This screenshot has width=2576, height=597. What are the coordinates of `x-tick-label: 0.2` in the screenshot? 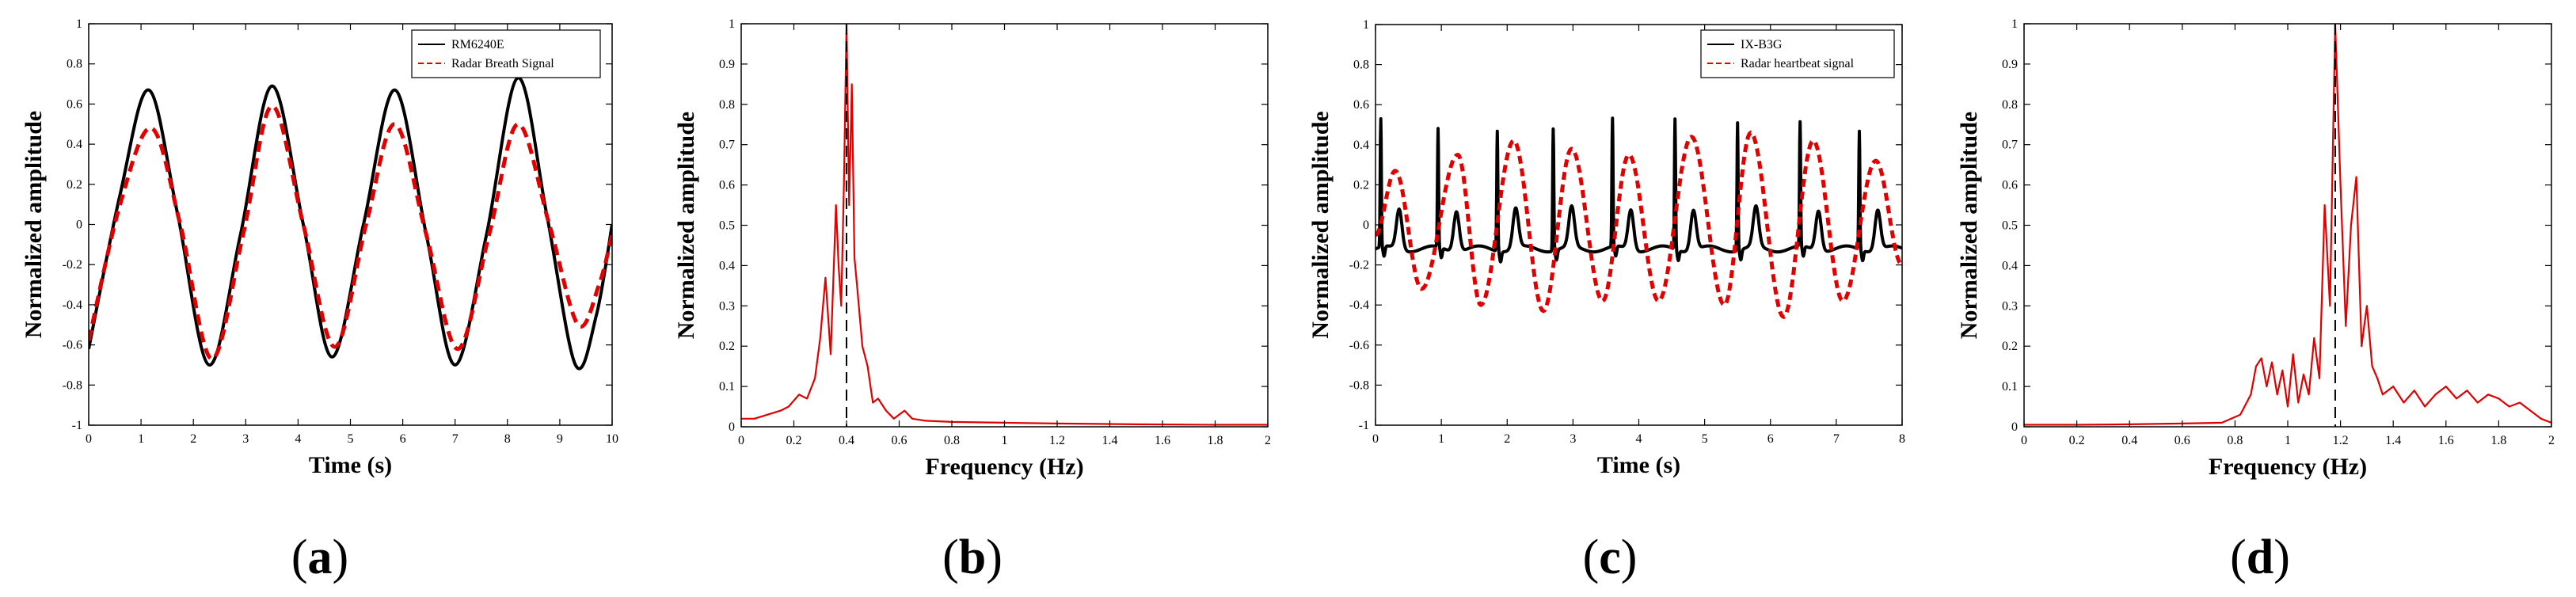 It's located at (794, 440).